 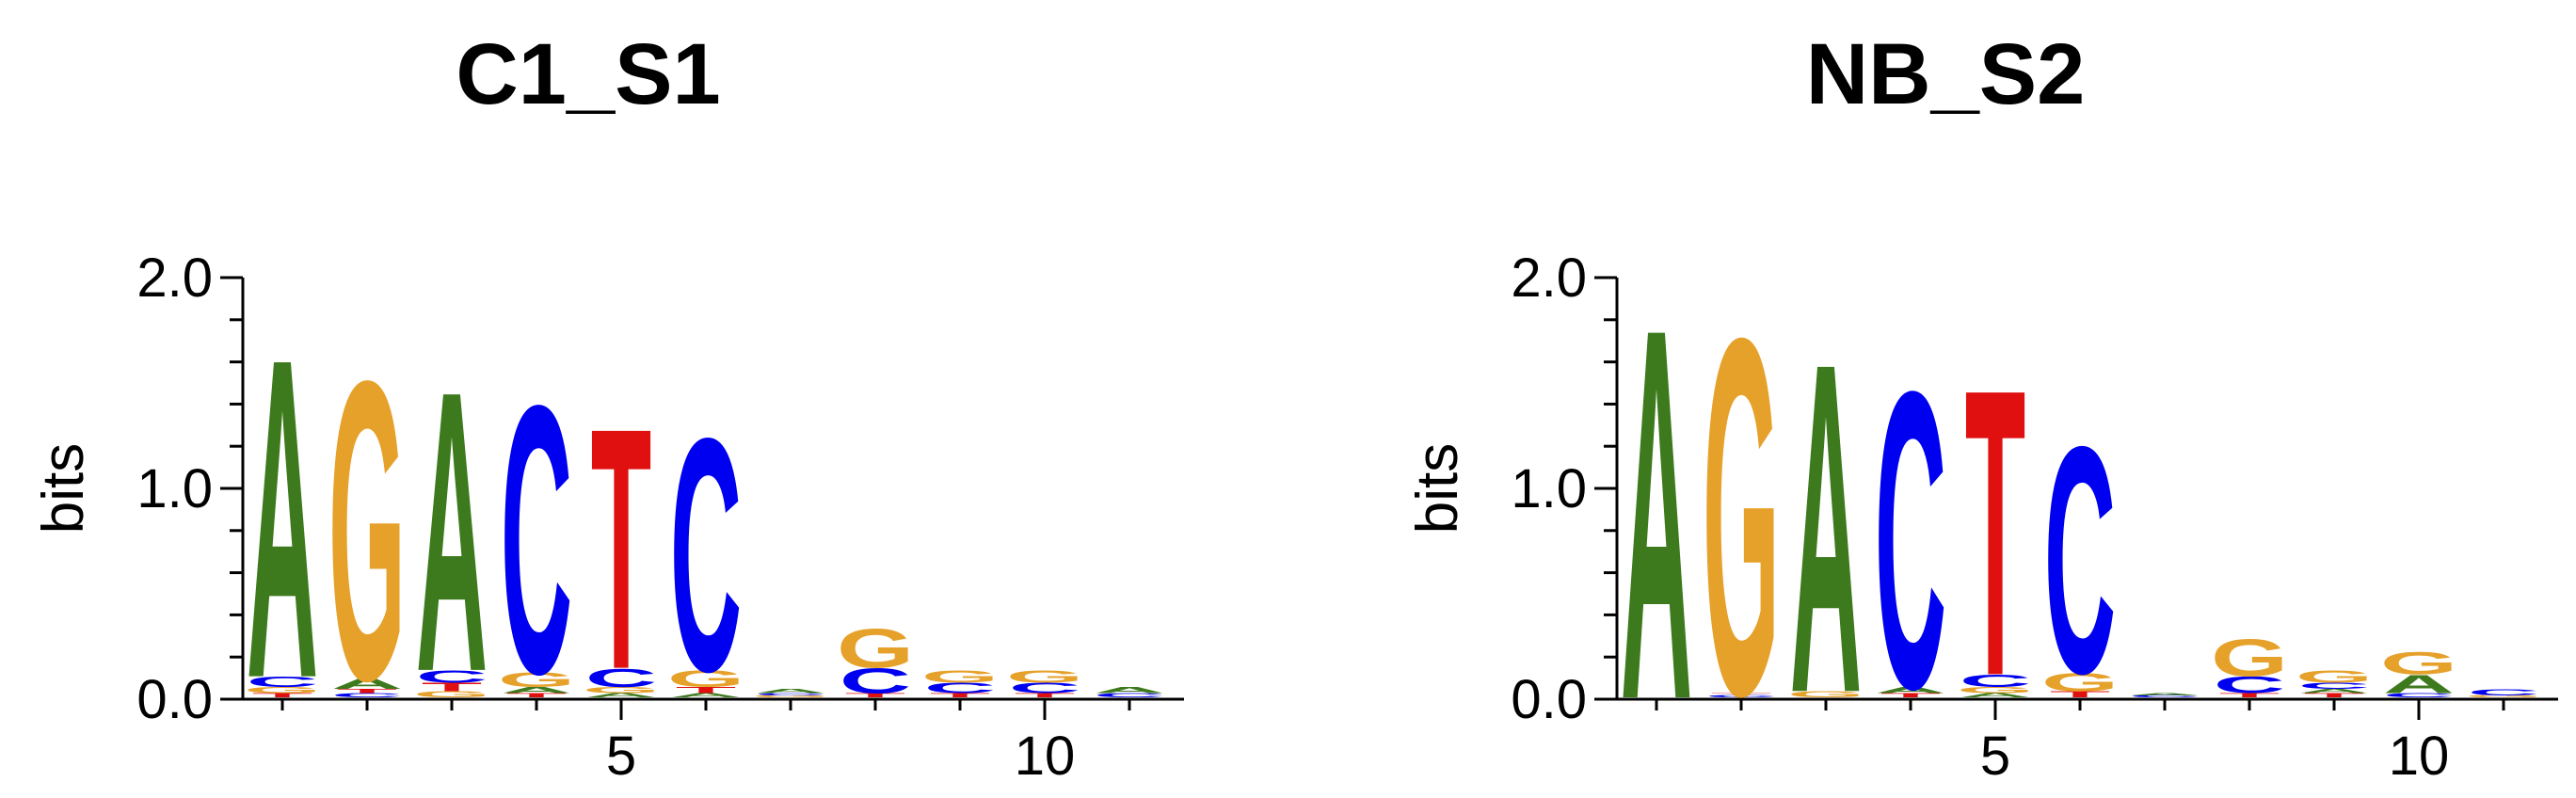 What do you see at coordinates (1946, 74) in the screenshot?
I see `panel-title: NB_S2` at bounding box center [1946, 74].